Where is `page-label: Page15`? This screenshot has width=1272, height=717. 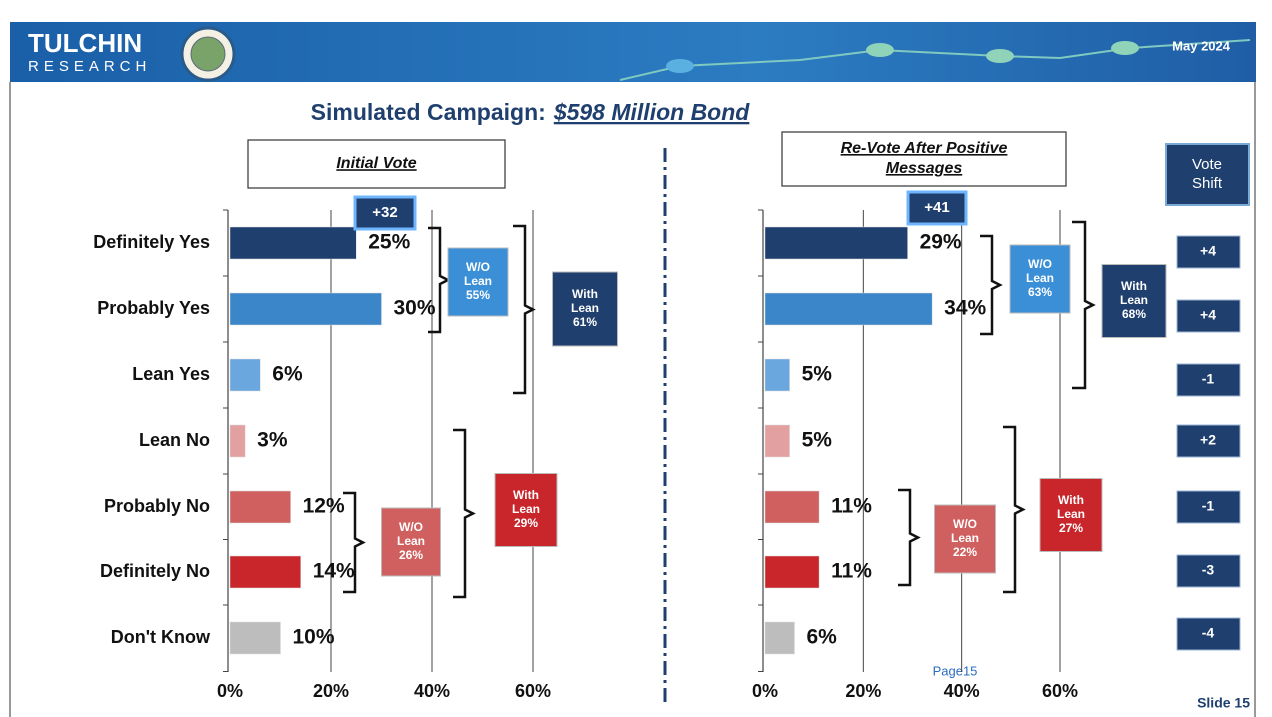
page-label: Page15 is located at coordinates (955, 670).